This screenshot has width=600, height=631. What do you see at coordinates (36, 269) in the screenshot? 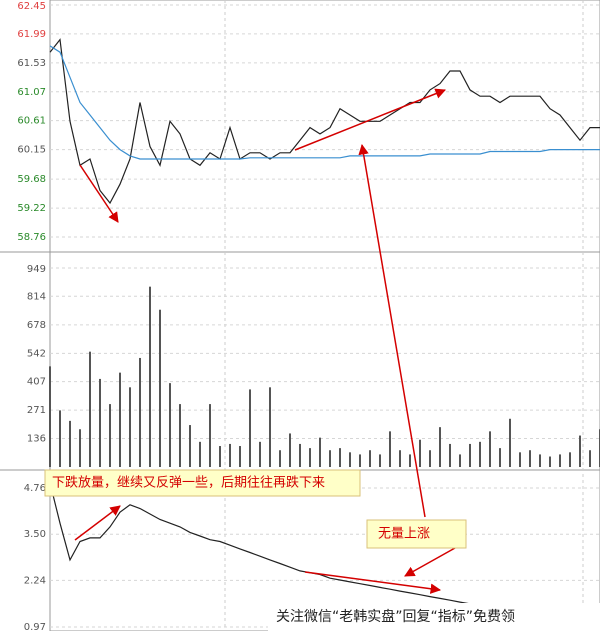
I see `y-tick-label: 949` at bounding box center [36, 269].